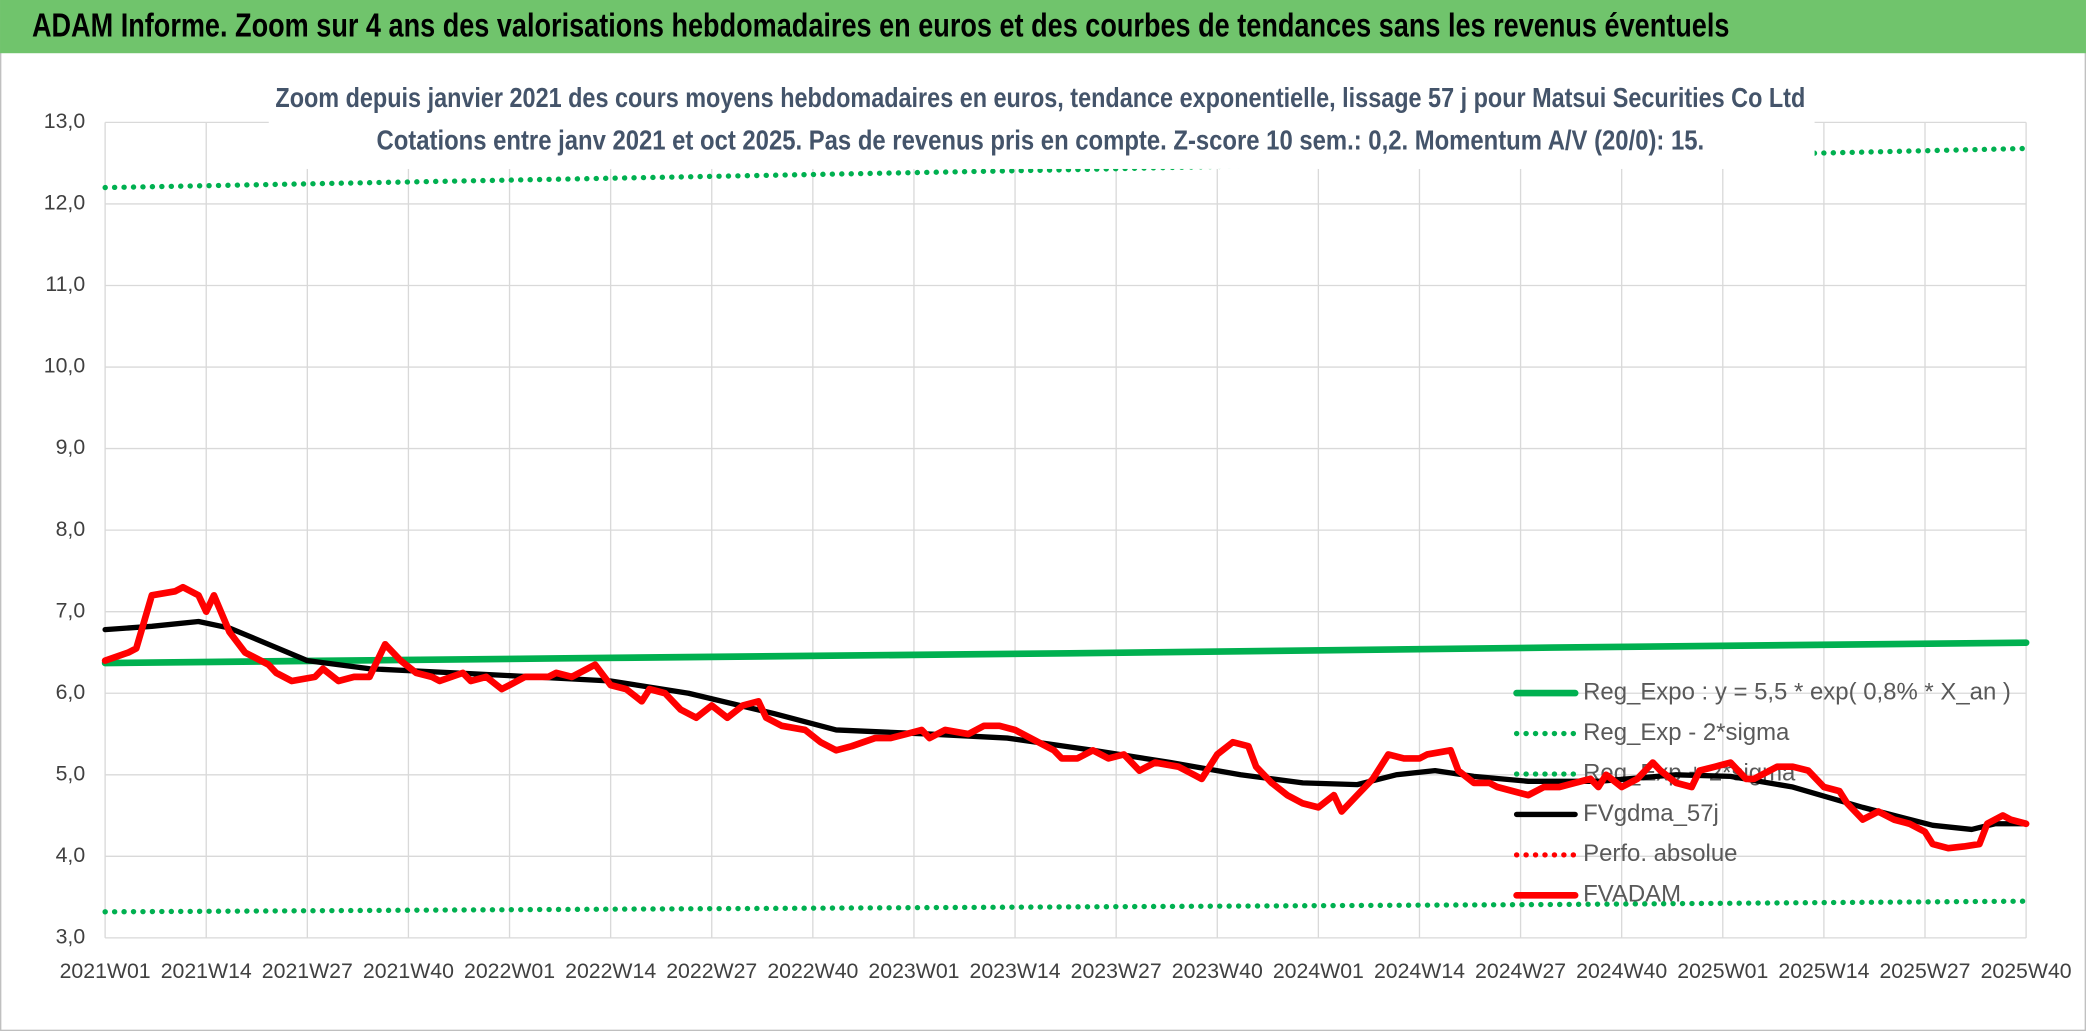  I want to click on y-tick-label: 7,0, so click(71, 610).